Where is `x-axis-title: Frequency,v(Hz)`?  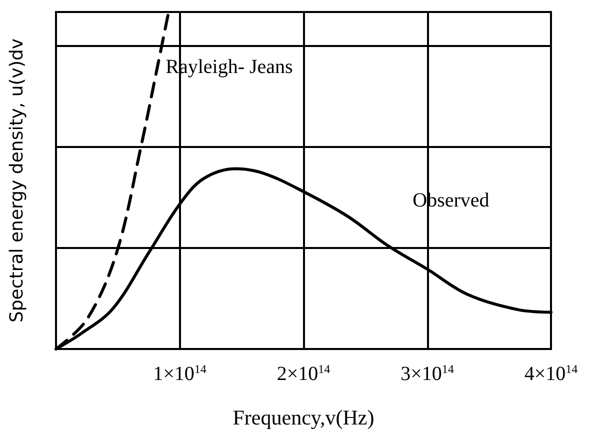
x-axis-title: Frequency,v(Hz) is located at coordinates (303, 418).